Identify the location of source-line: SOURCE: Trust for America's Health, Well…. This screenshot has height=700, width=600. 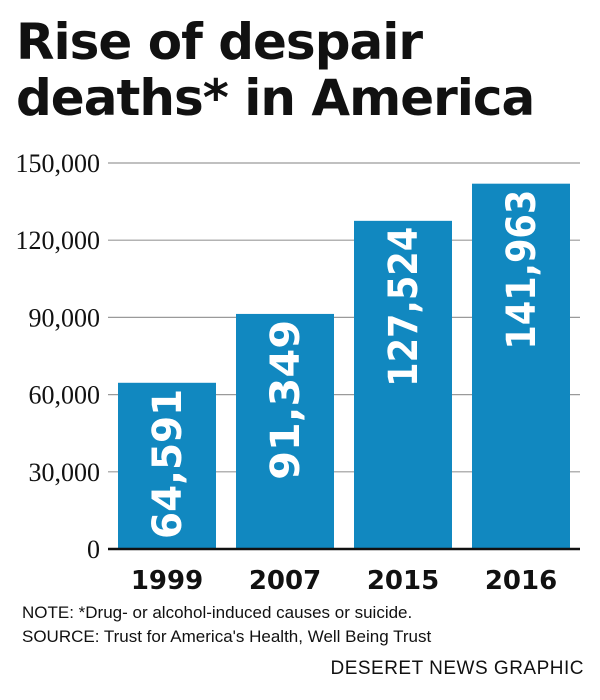
(227, 636).